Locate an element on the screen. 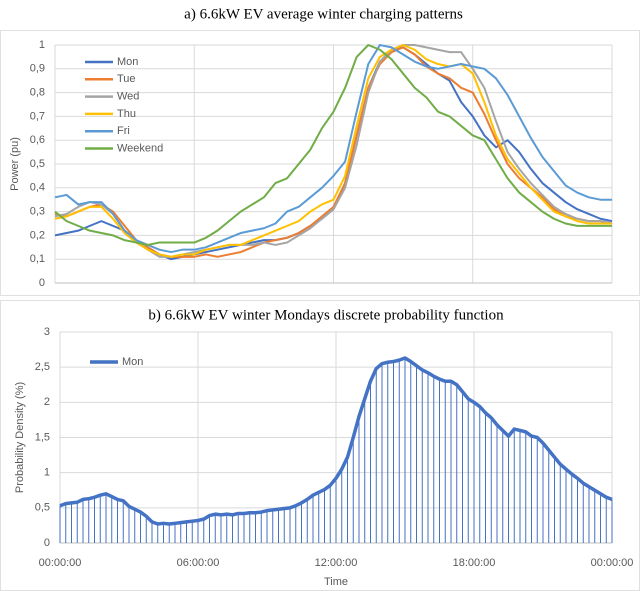  y-tick-label: 0,3 is located at coordinates (37, 212).